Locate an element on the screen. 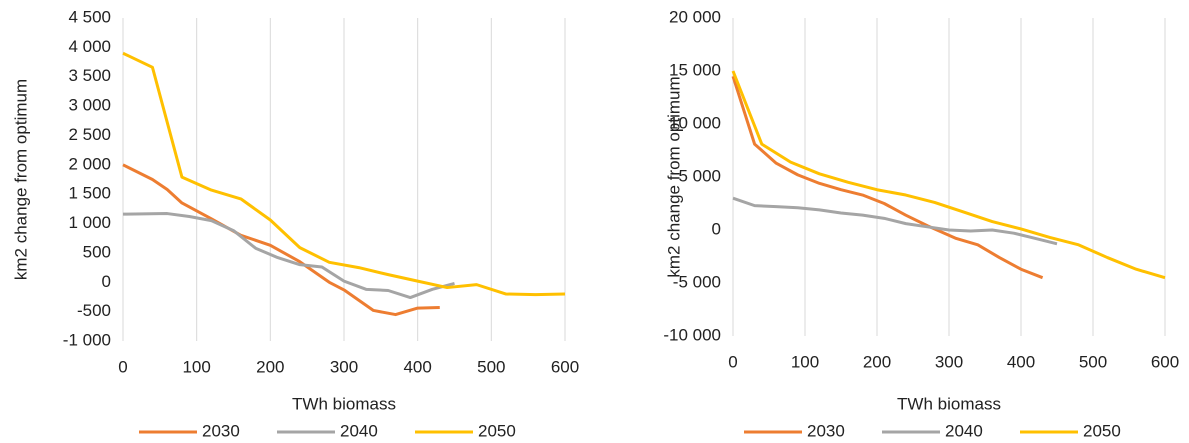 This screenshot has height=443, width=1189. y-tick-label: 1 500 is located at coordinates (89, 193).